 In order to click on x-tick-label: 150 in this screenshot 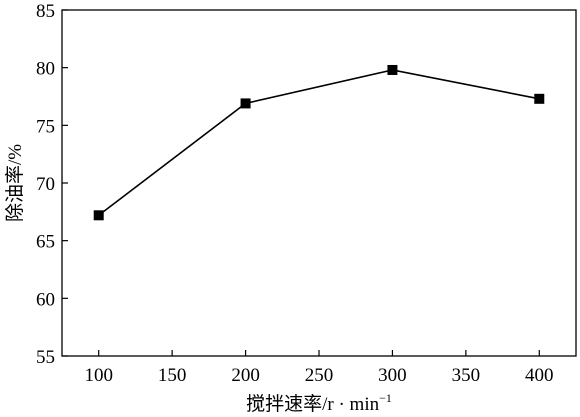, I will do `click(172, 375)`.